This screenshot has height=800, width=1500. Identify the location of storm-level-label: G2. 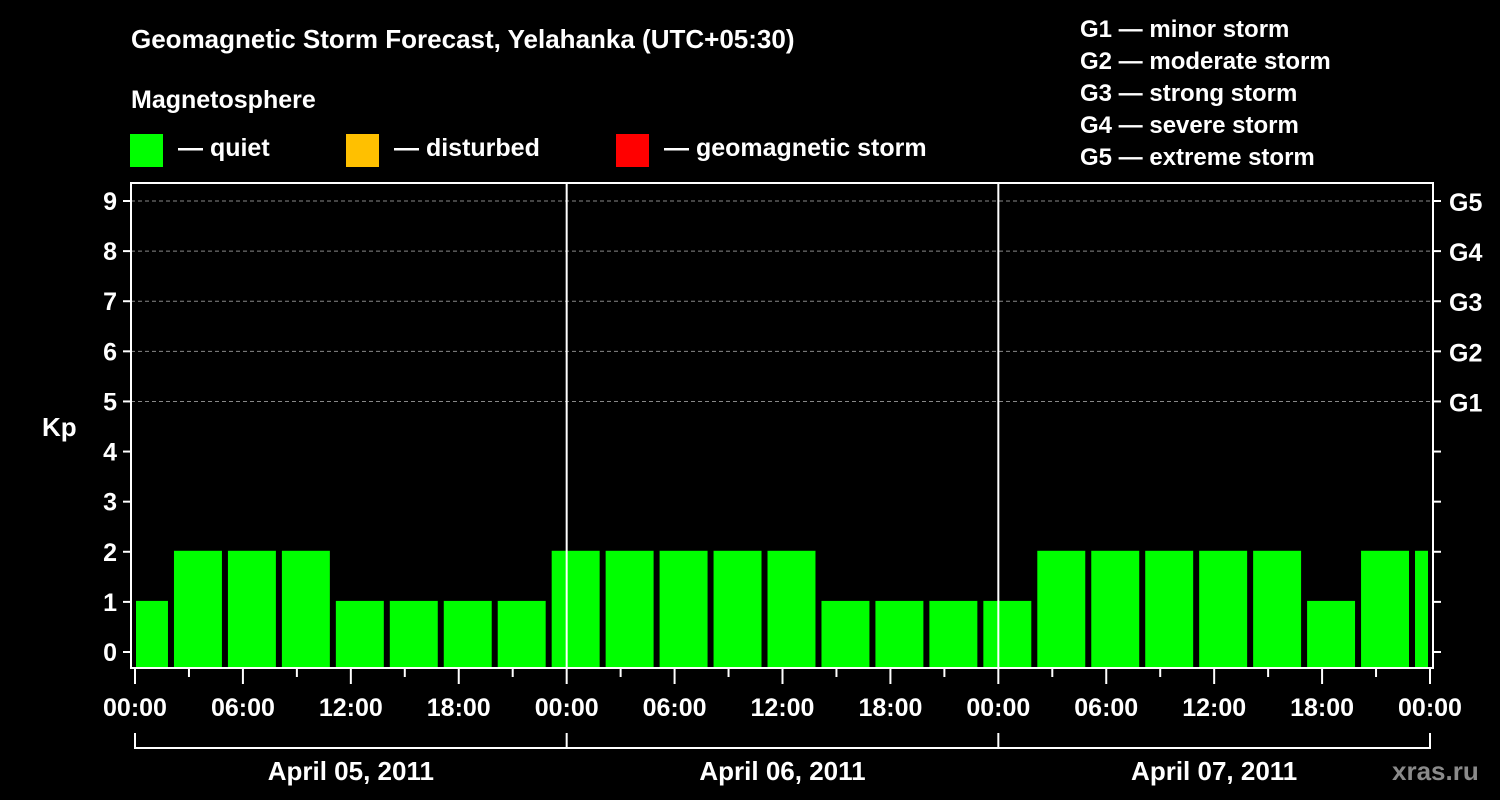
(1465, 353).